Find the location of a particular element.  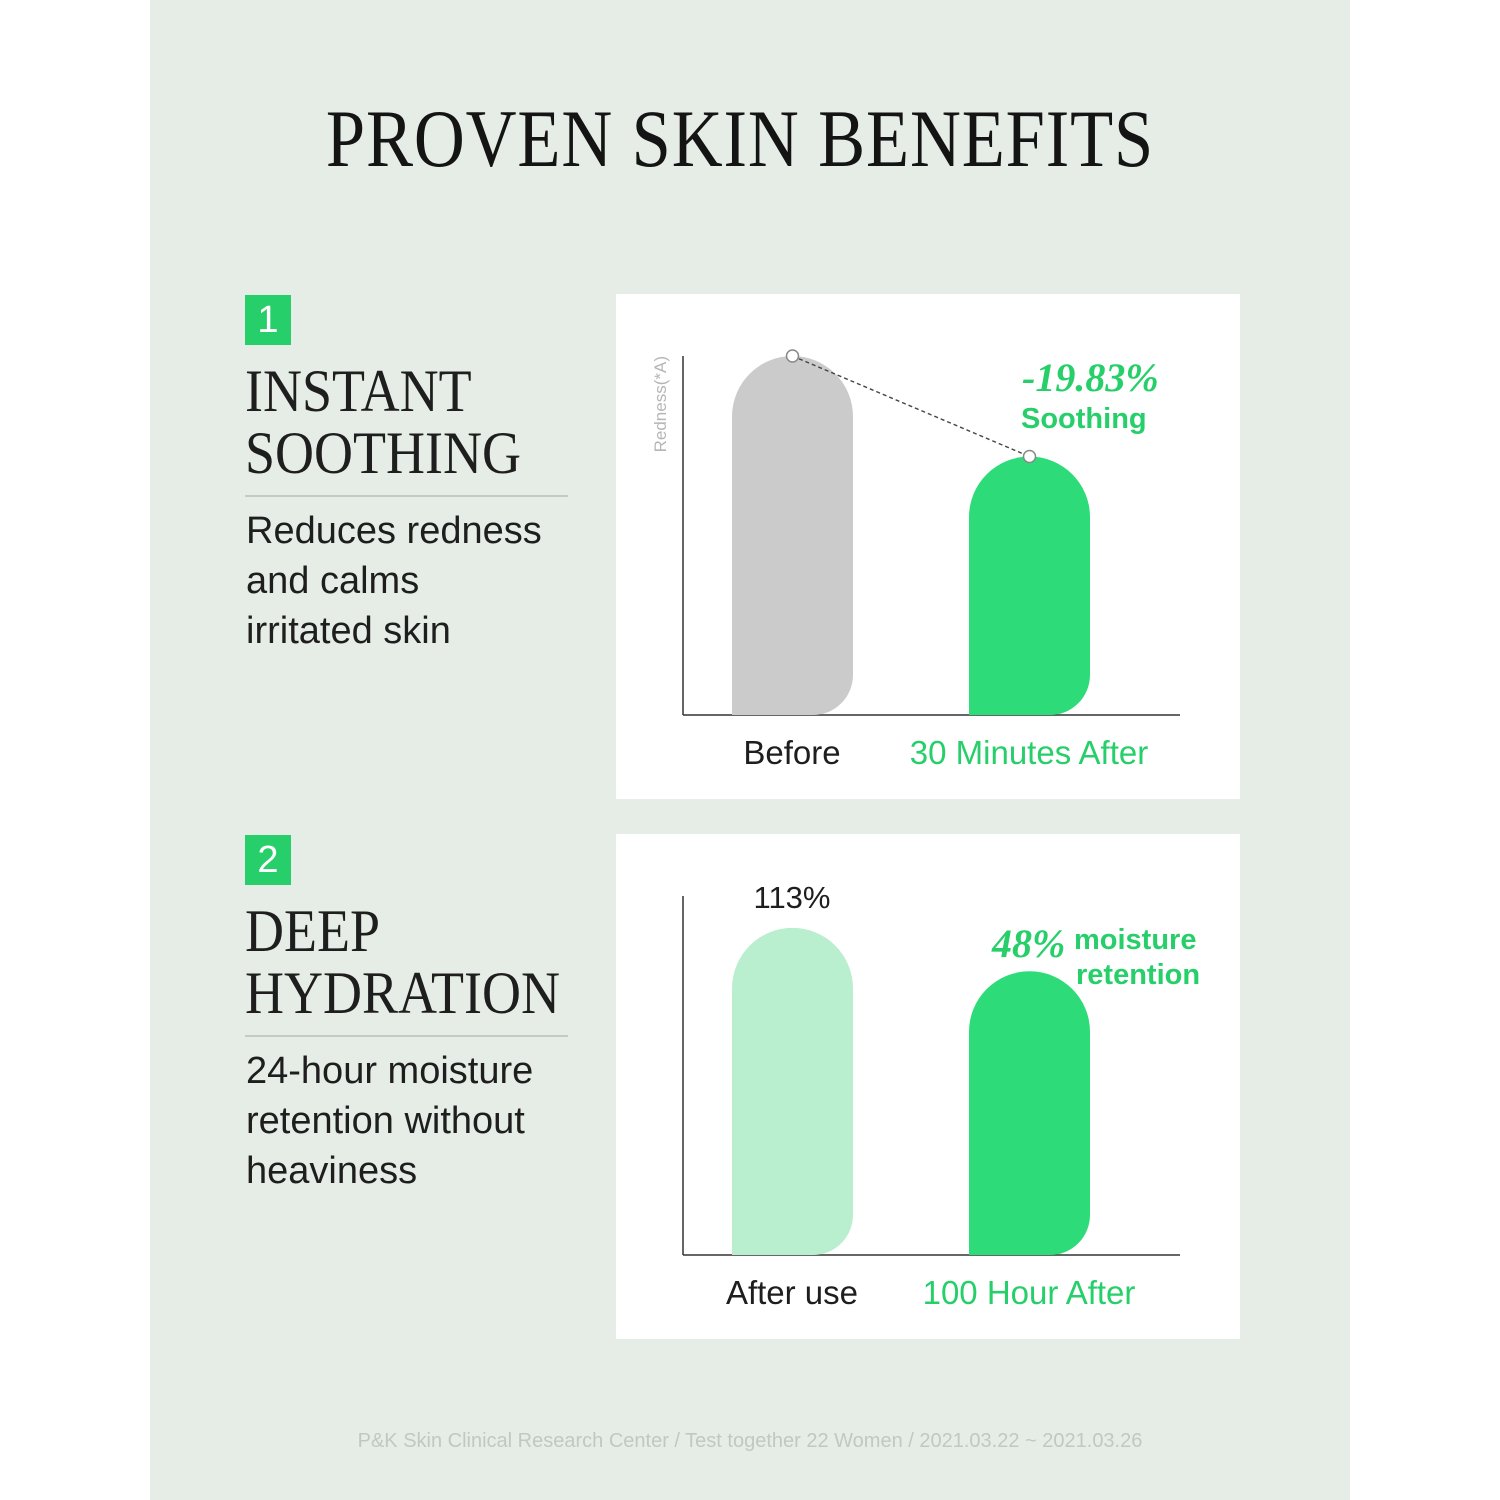

annotation-value: -19.83% is located at coordinates (1090, 377).